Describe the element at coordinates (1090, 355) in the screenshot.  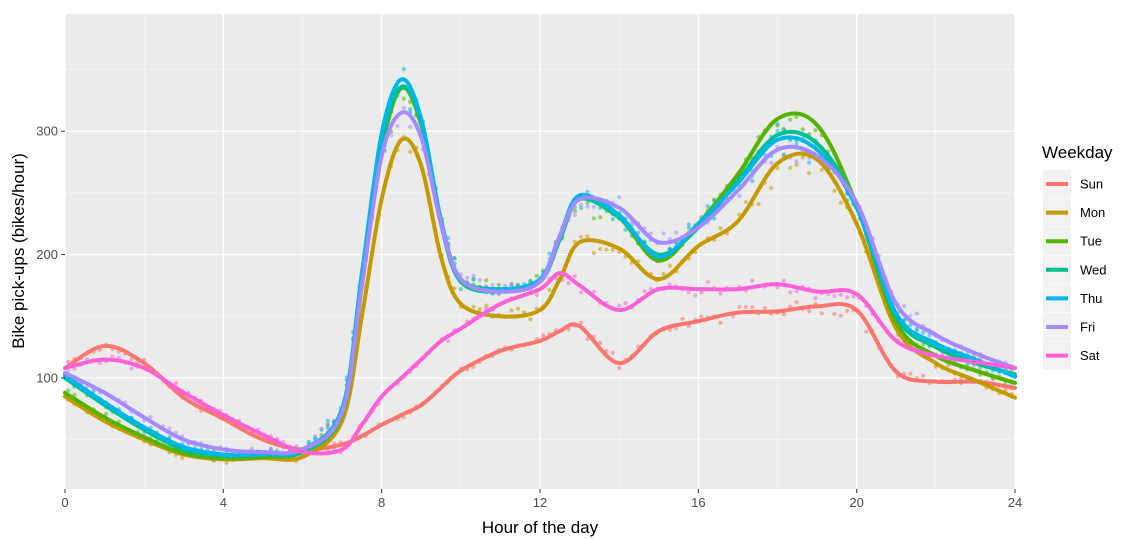
I see `legend-label-sat: Sat` at that location.